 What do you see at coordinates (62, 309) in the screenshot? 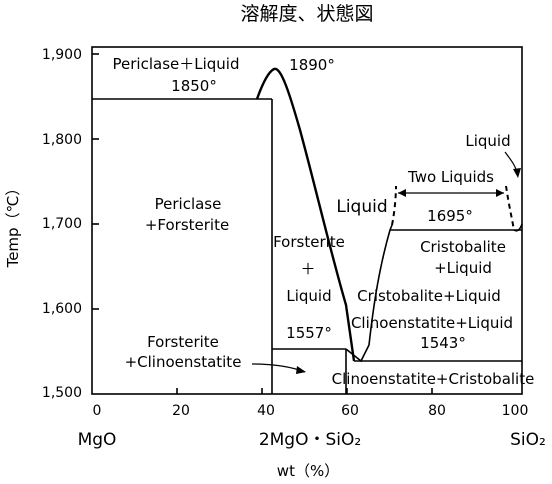
I see `y-tick-1600: 1,600` at bounding box center [62, 309].